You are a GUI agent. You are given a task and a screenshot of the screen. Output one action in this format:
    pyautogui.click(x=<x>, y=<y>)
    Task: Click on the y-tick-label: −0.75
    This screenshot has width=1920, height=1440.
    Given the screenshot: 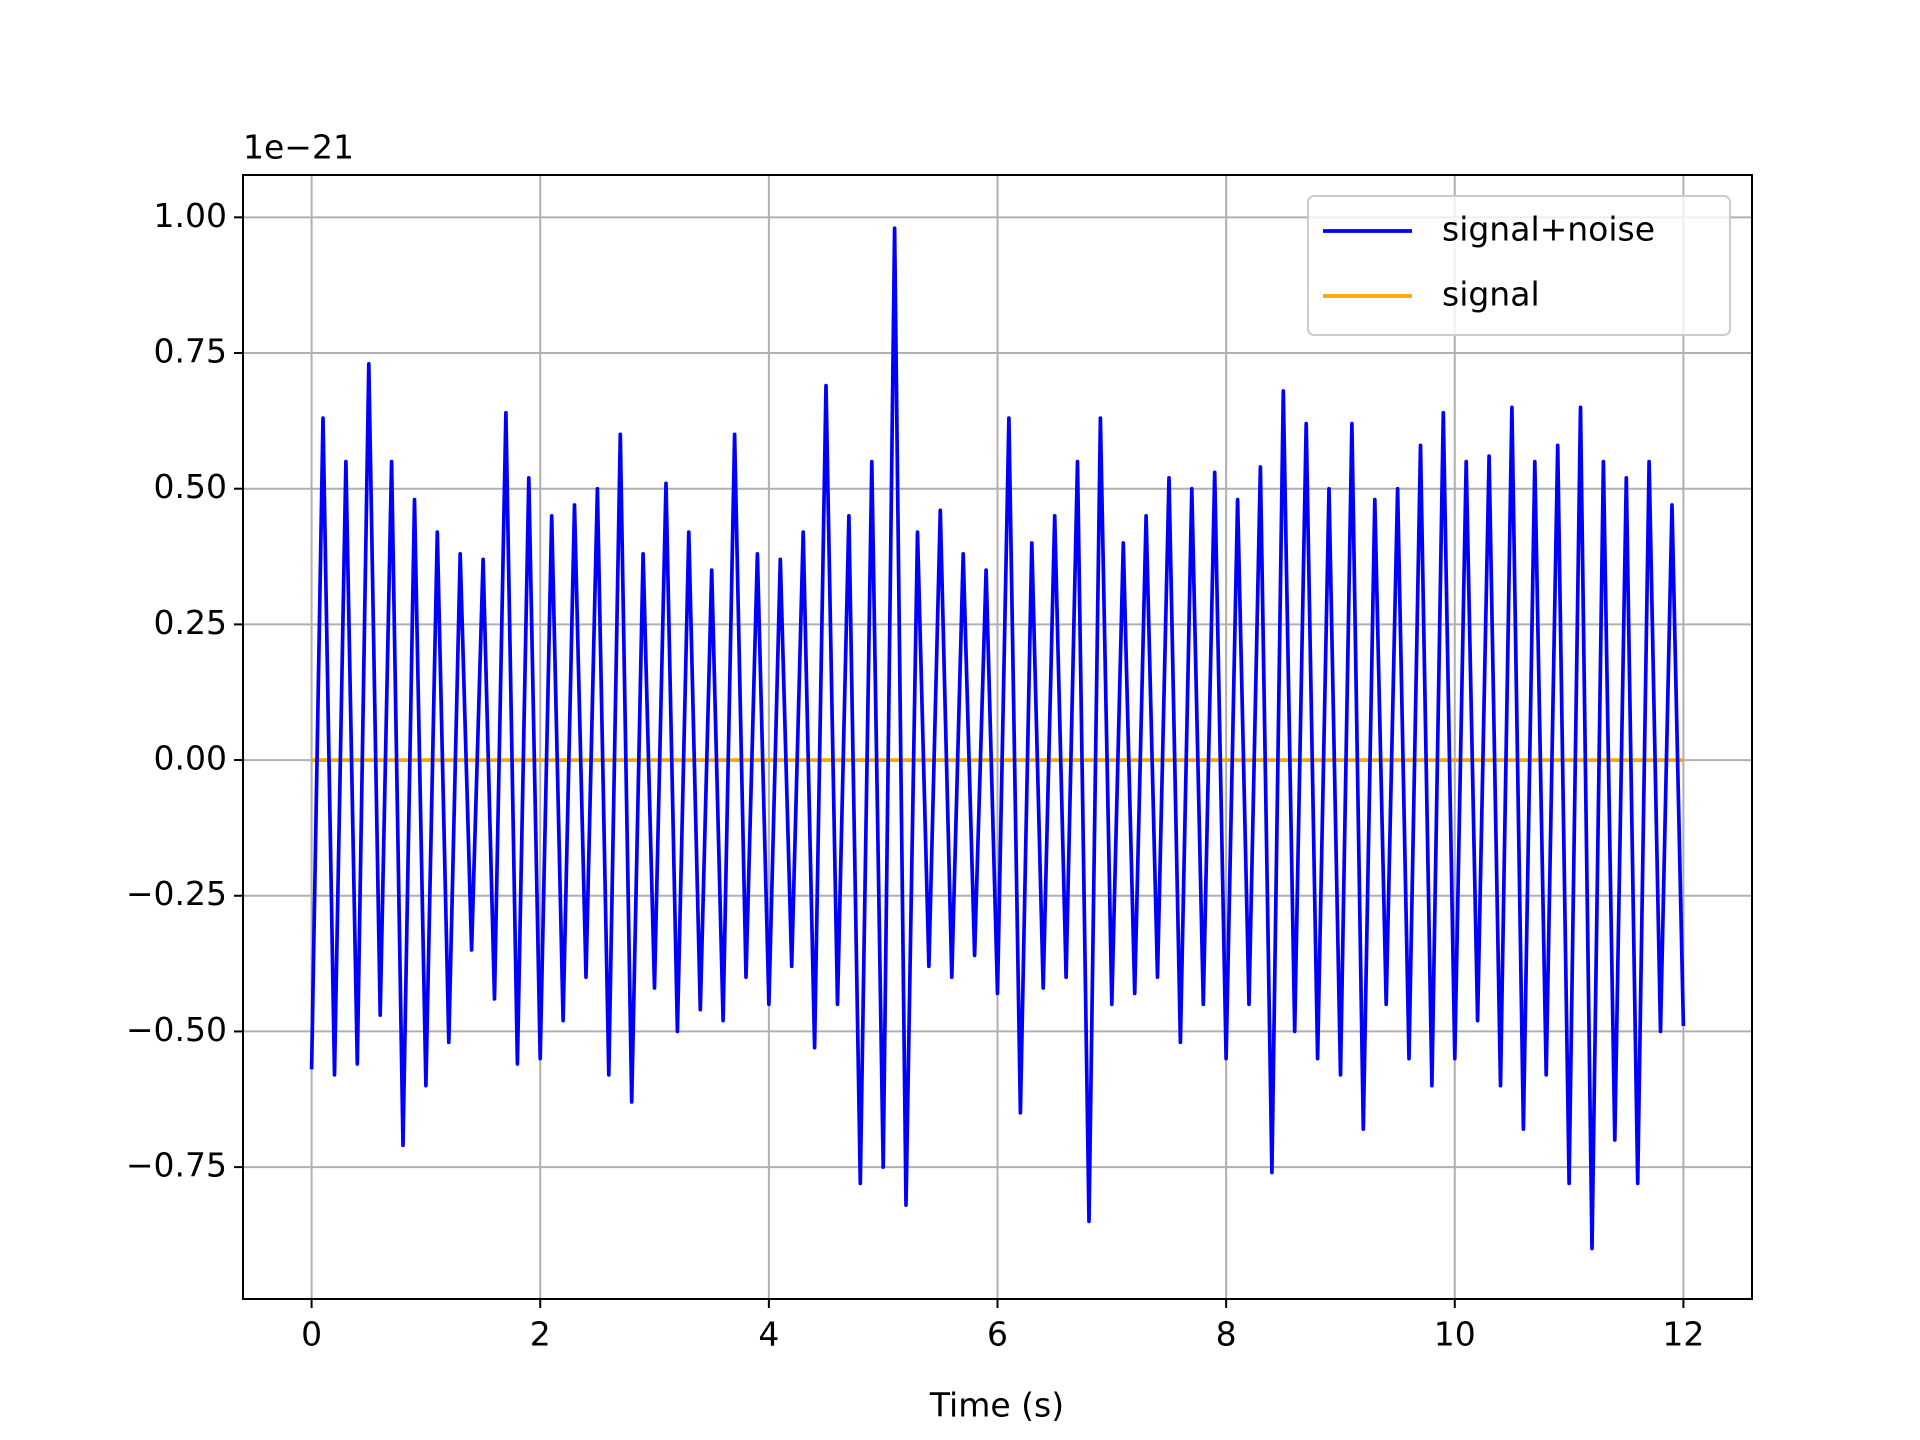 What is the action you would take?
    pyautogui.click(x=176, y=1165)
    